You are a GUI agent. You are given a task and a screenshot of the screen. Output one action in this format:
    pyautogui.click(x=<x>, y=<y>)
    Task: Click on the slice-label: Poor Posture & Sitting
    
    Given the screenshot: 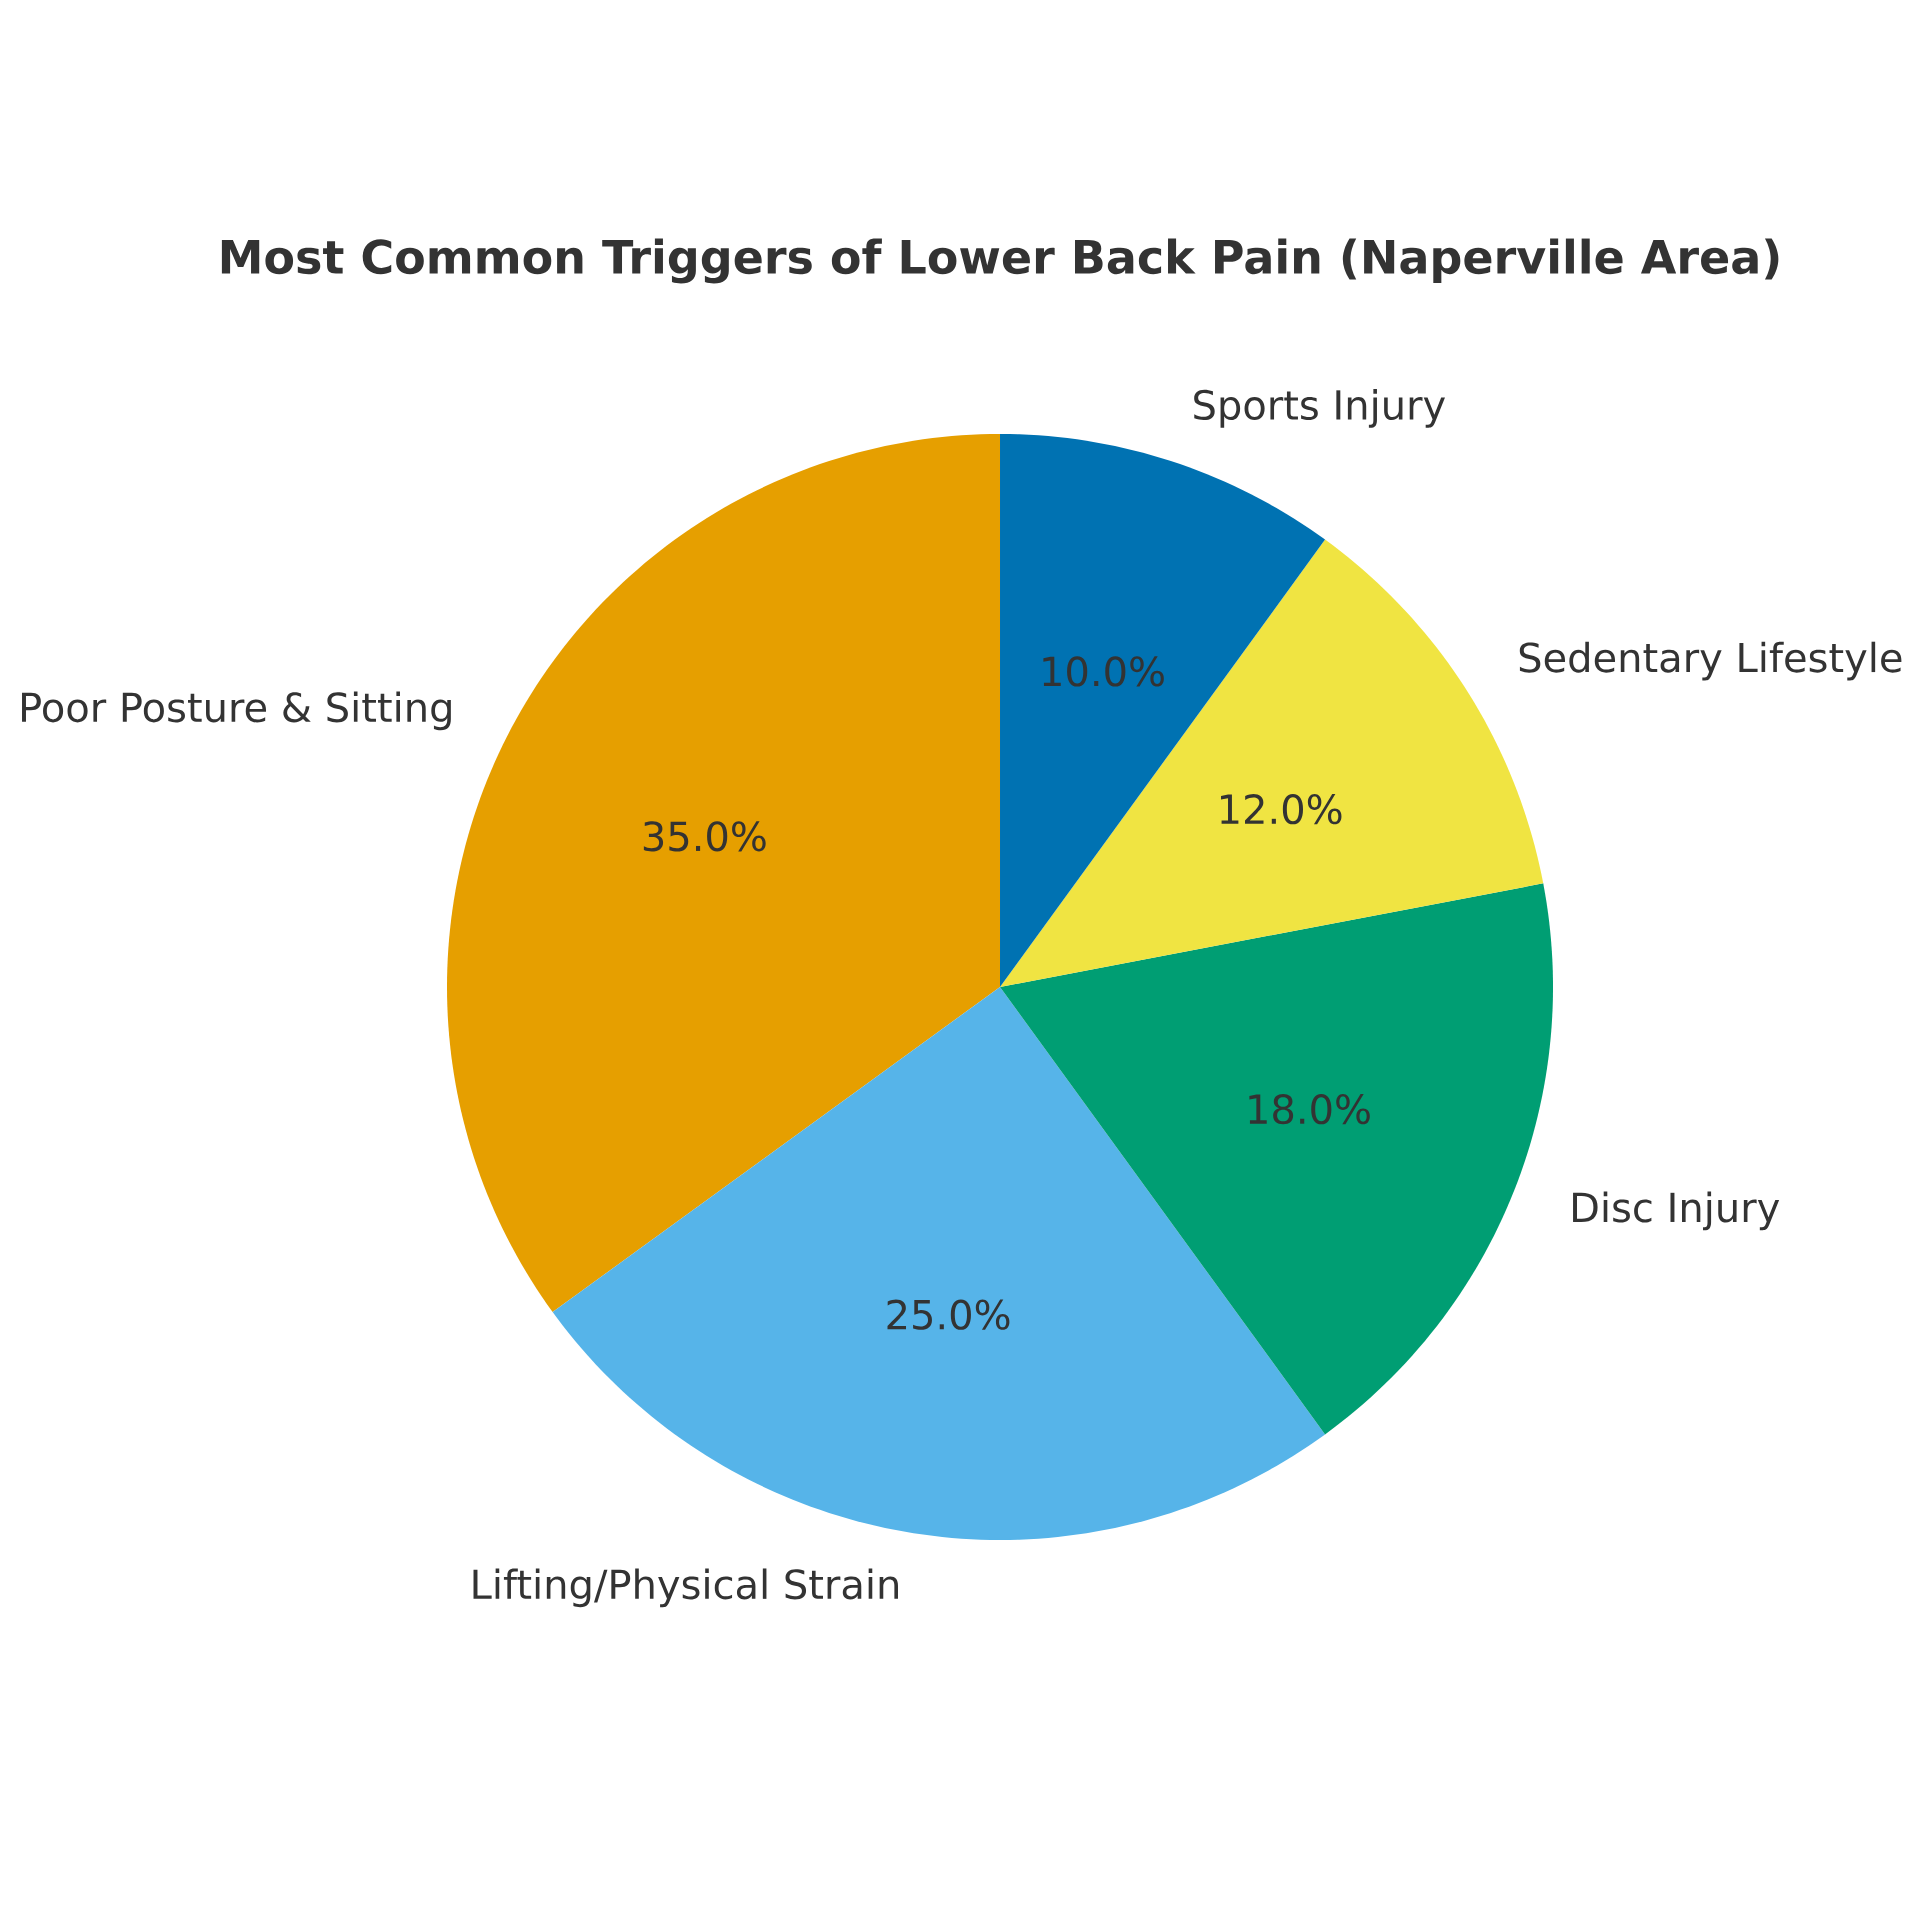 What is the action you would take?
    pyautogui.click(x=236, y=711)
    